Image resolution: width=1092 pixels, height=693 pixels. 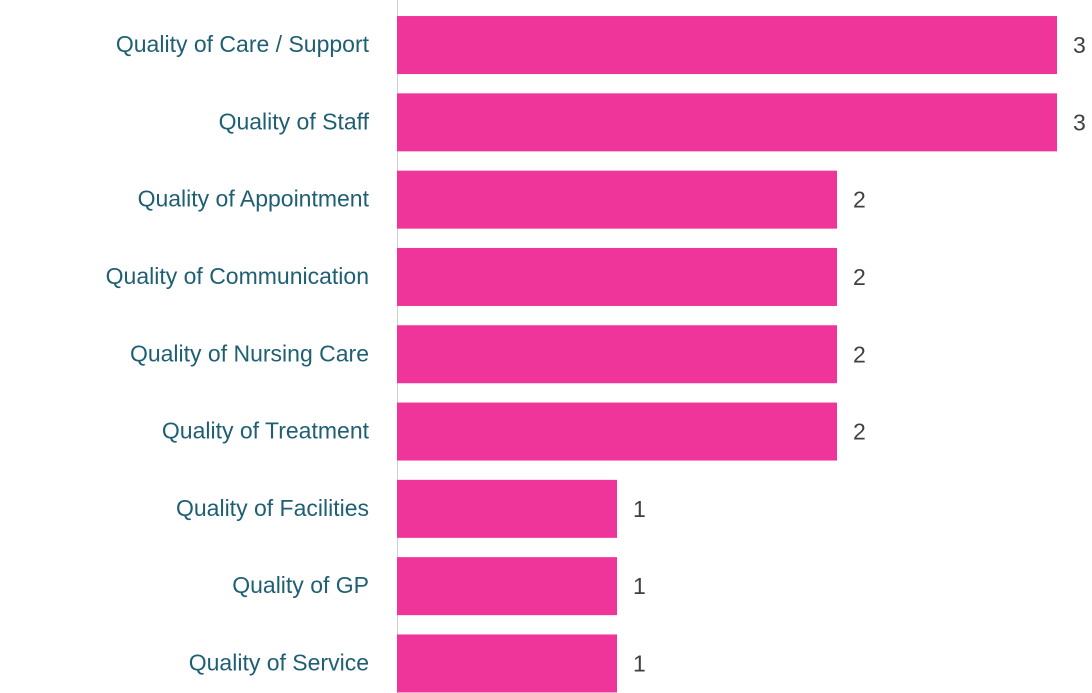 I want to click on y-tick-label: Quality of GP, so click(x=300, y=585).